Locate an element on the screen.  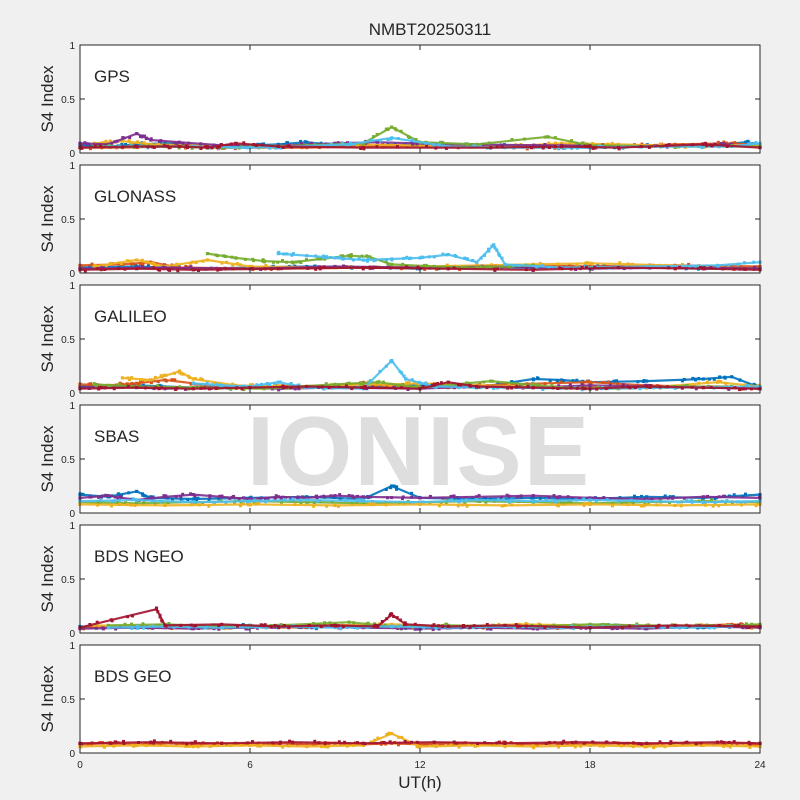
constellation-label: SBAS is located at coordinates (116, 436).